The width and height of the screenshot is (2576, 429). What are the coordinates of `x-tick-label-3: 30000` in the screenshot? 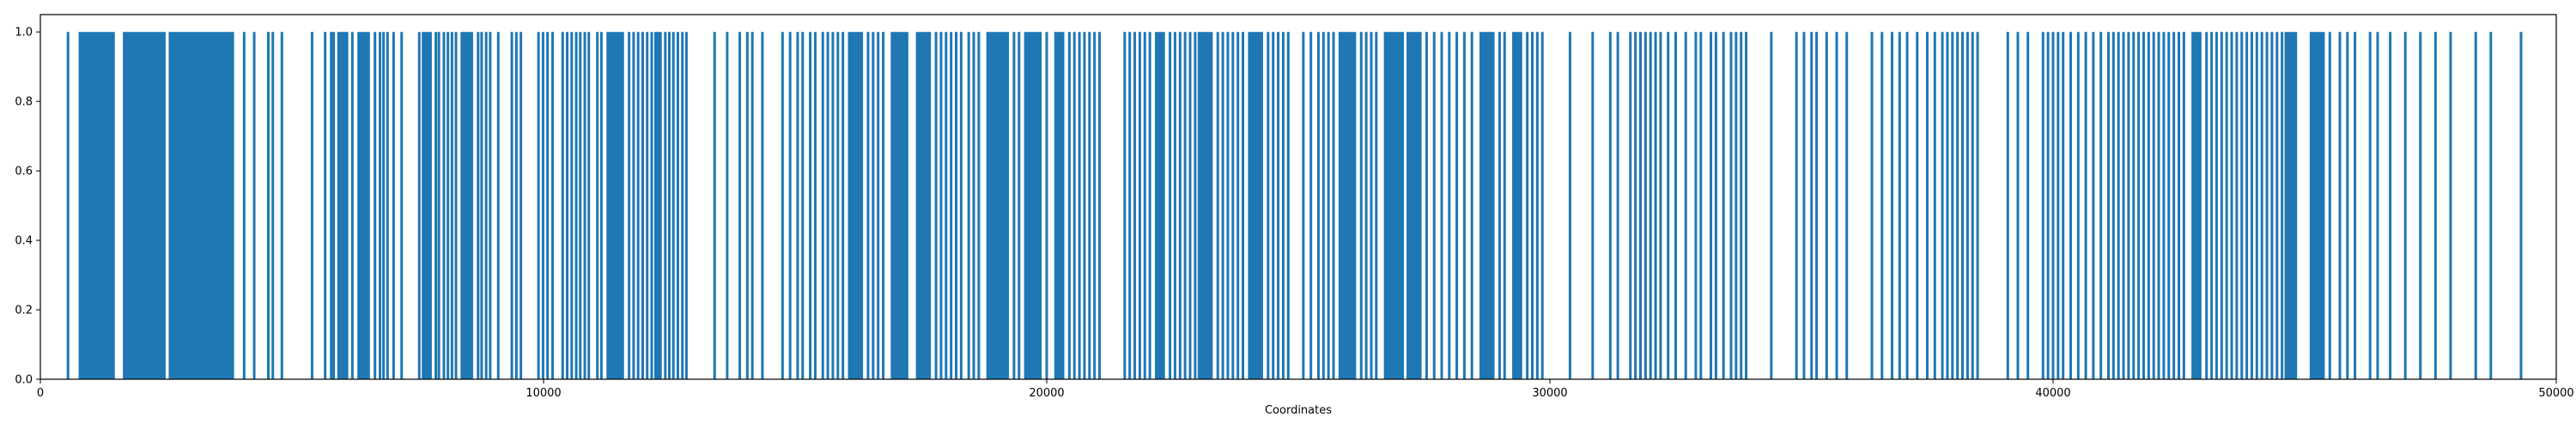 It's located at (1550, 393).